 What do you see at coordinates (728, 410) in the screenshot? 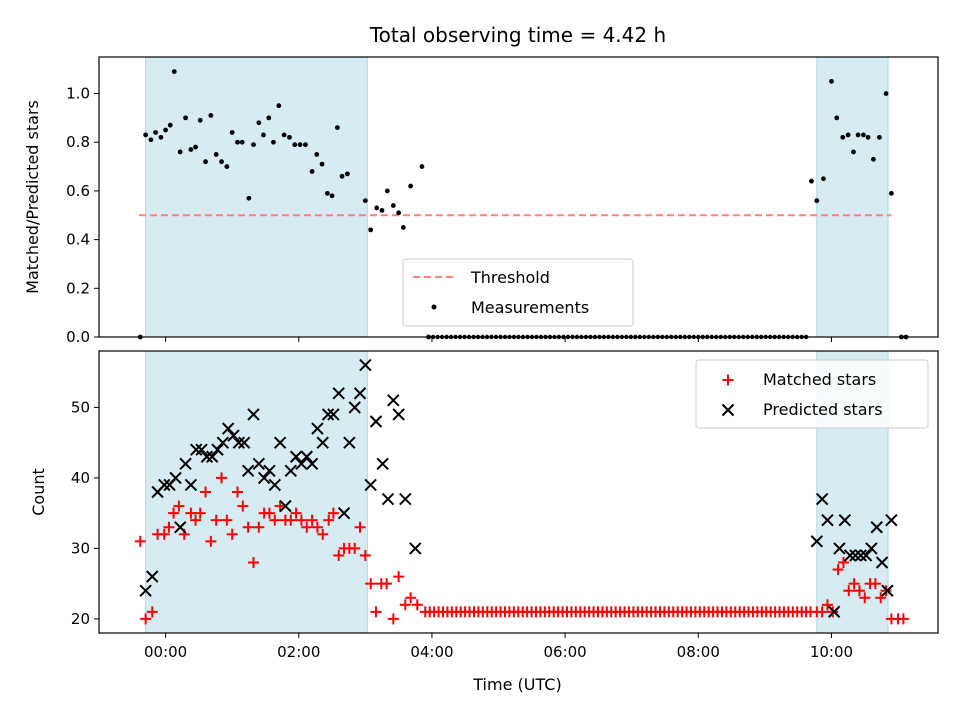
I see `legend-predicted-marker-b` at bounding box center [728, 410].